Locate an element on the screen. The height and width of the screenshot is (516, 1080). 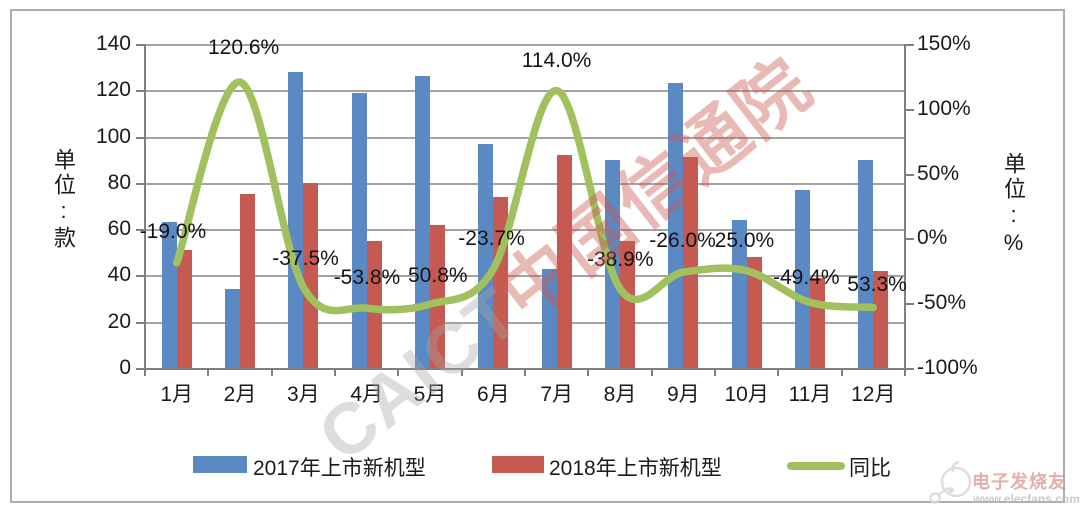
y-axis-right is located at coordinates (905, 207).